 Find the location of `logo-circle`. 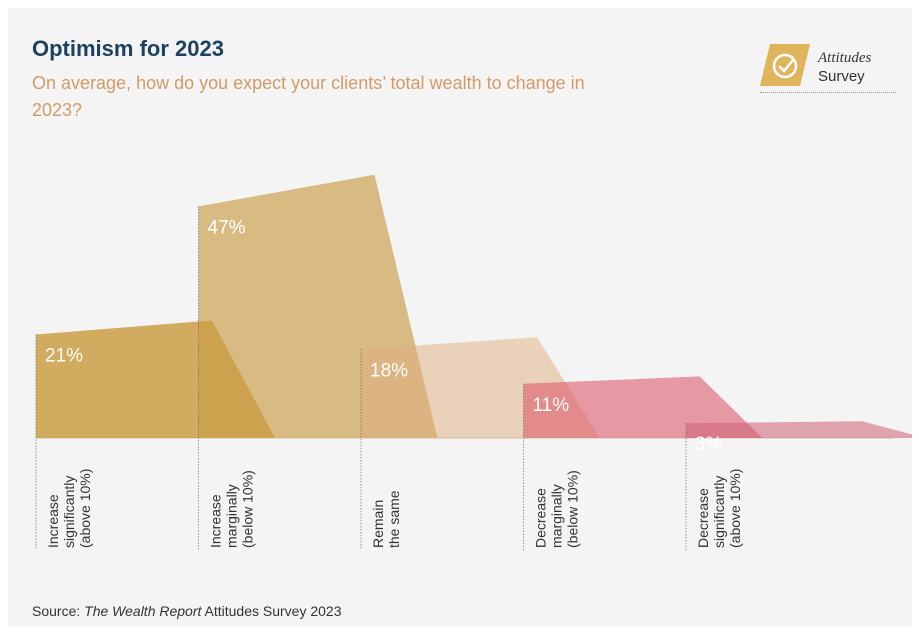

logo-circle is located at coordinates (785, 66).